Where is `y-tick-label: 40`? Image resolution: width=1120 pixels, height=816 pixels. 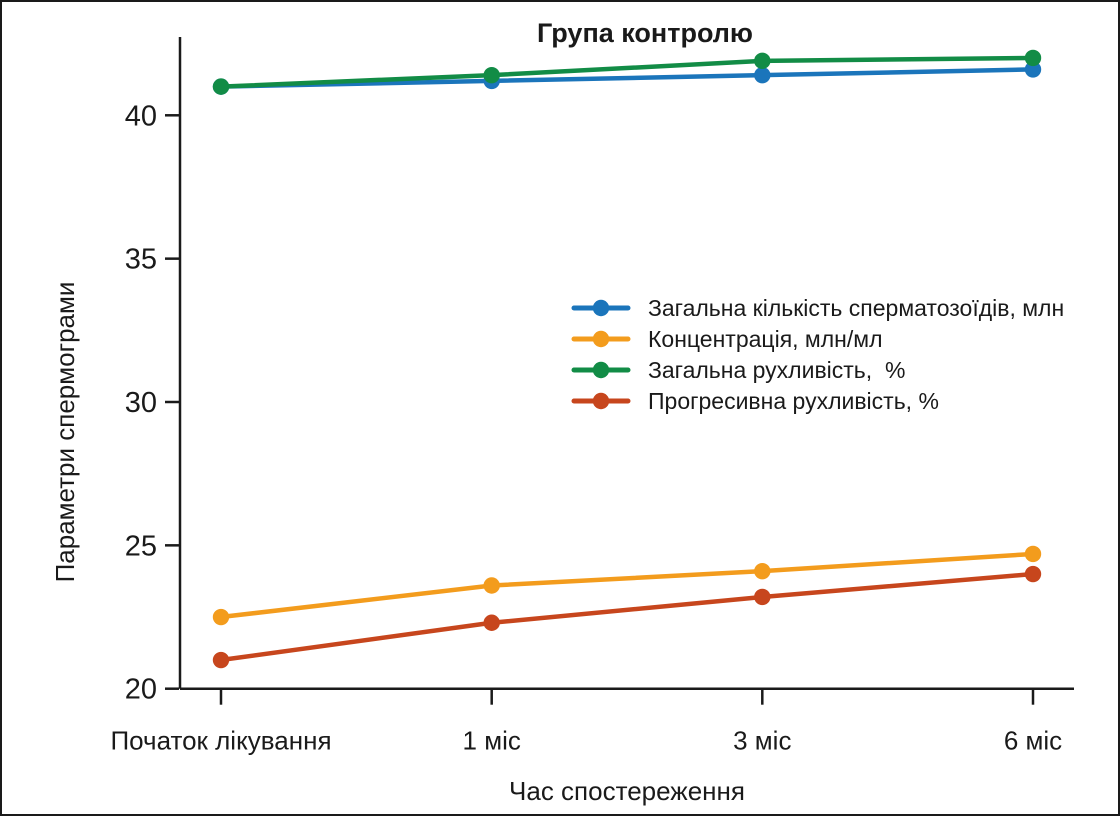 y-tick-label: 40 is located at coordinates (141, 116).